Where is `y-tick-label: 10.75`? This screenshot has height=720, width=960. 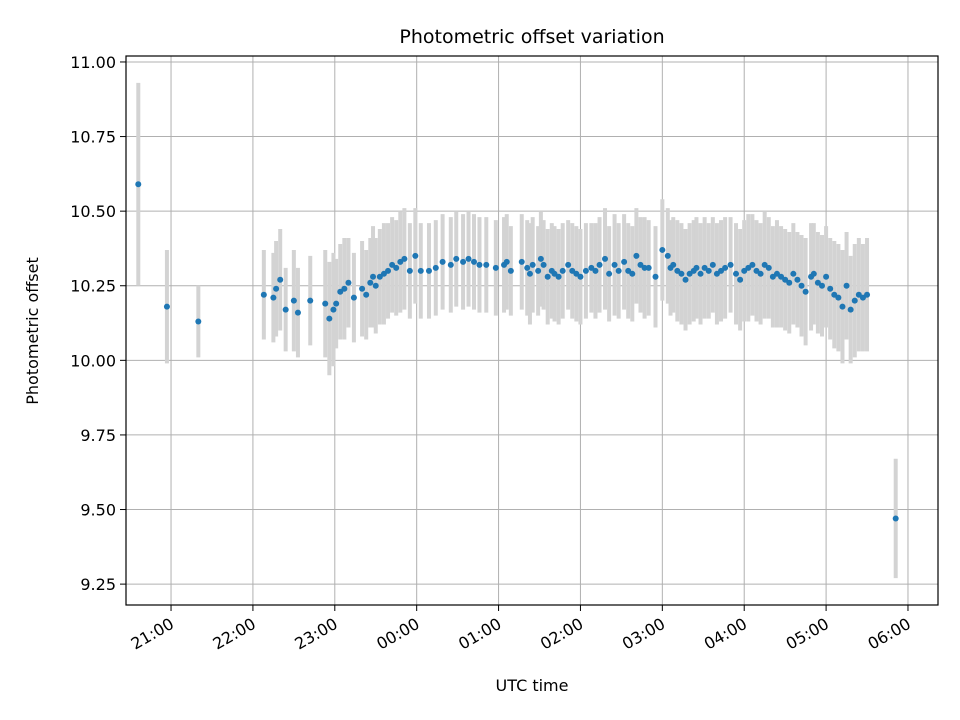 y-tick-label: 10.75 is located at coordinates (93, 137).